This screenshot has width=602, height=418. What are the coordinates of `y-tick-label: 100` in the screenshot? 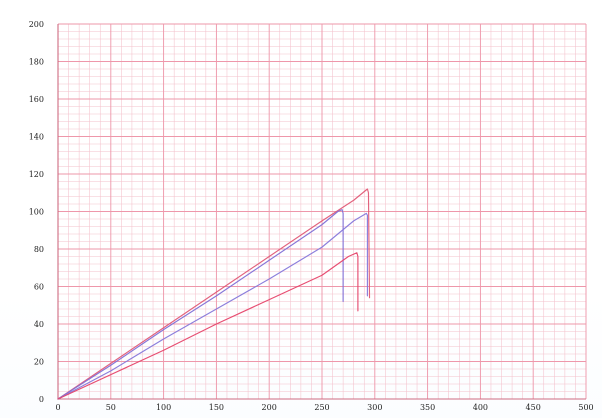 It's located at (36, 212).